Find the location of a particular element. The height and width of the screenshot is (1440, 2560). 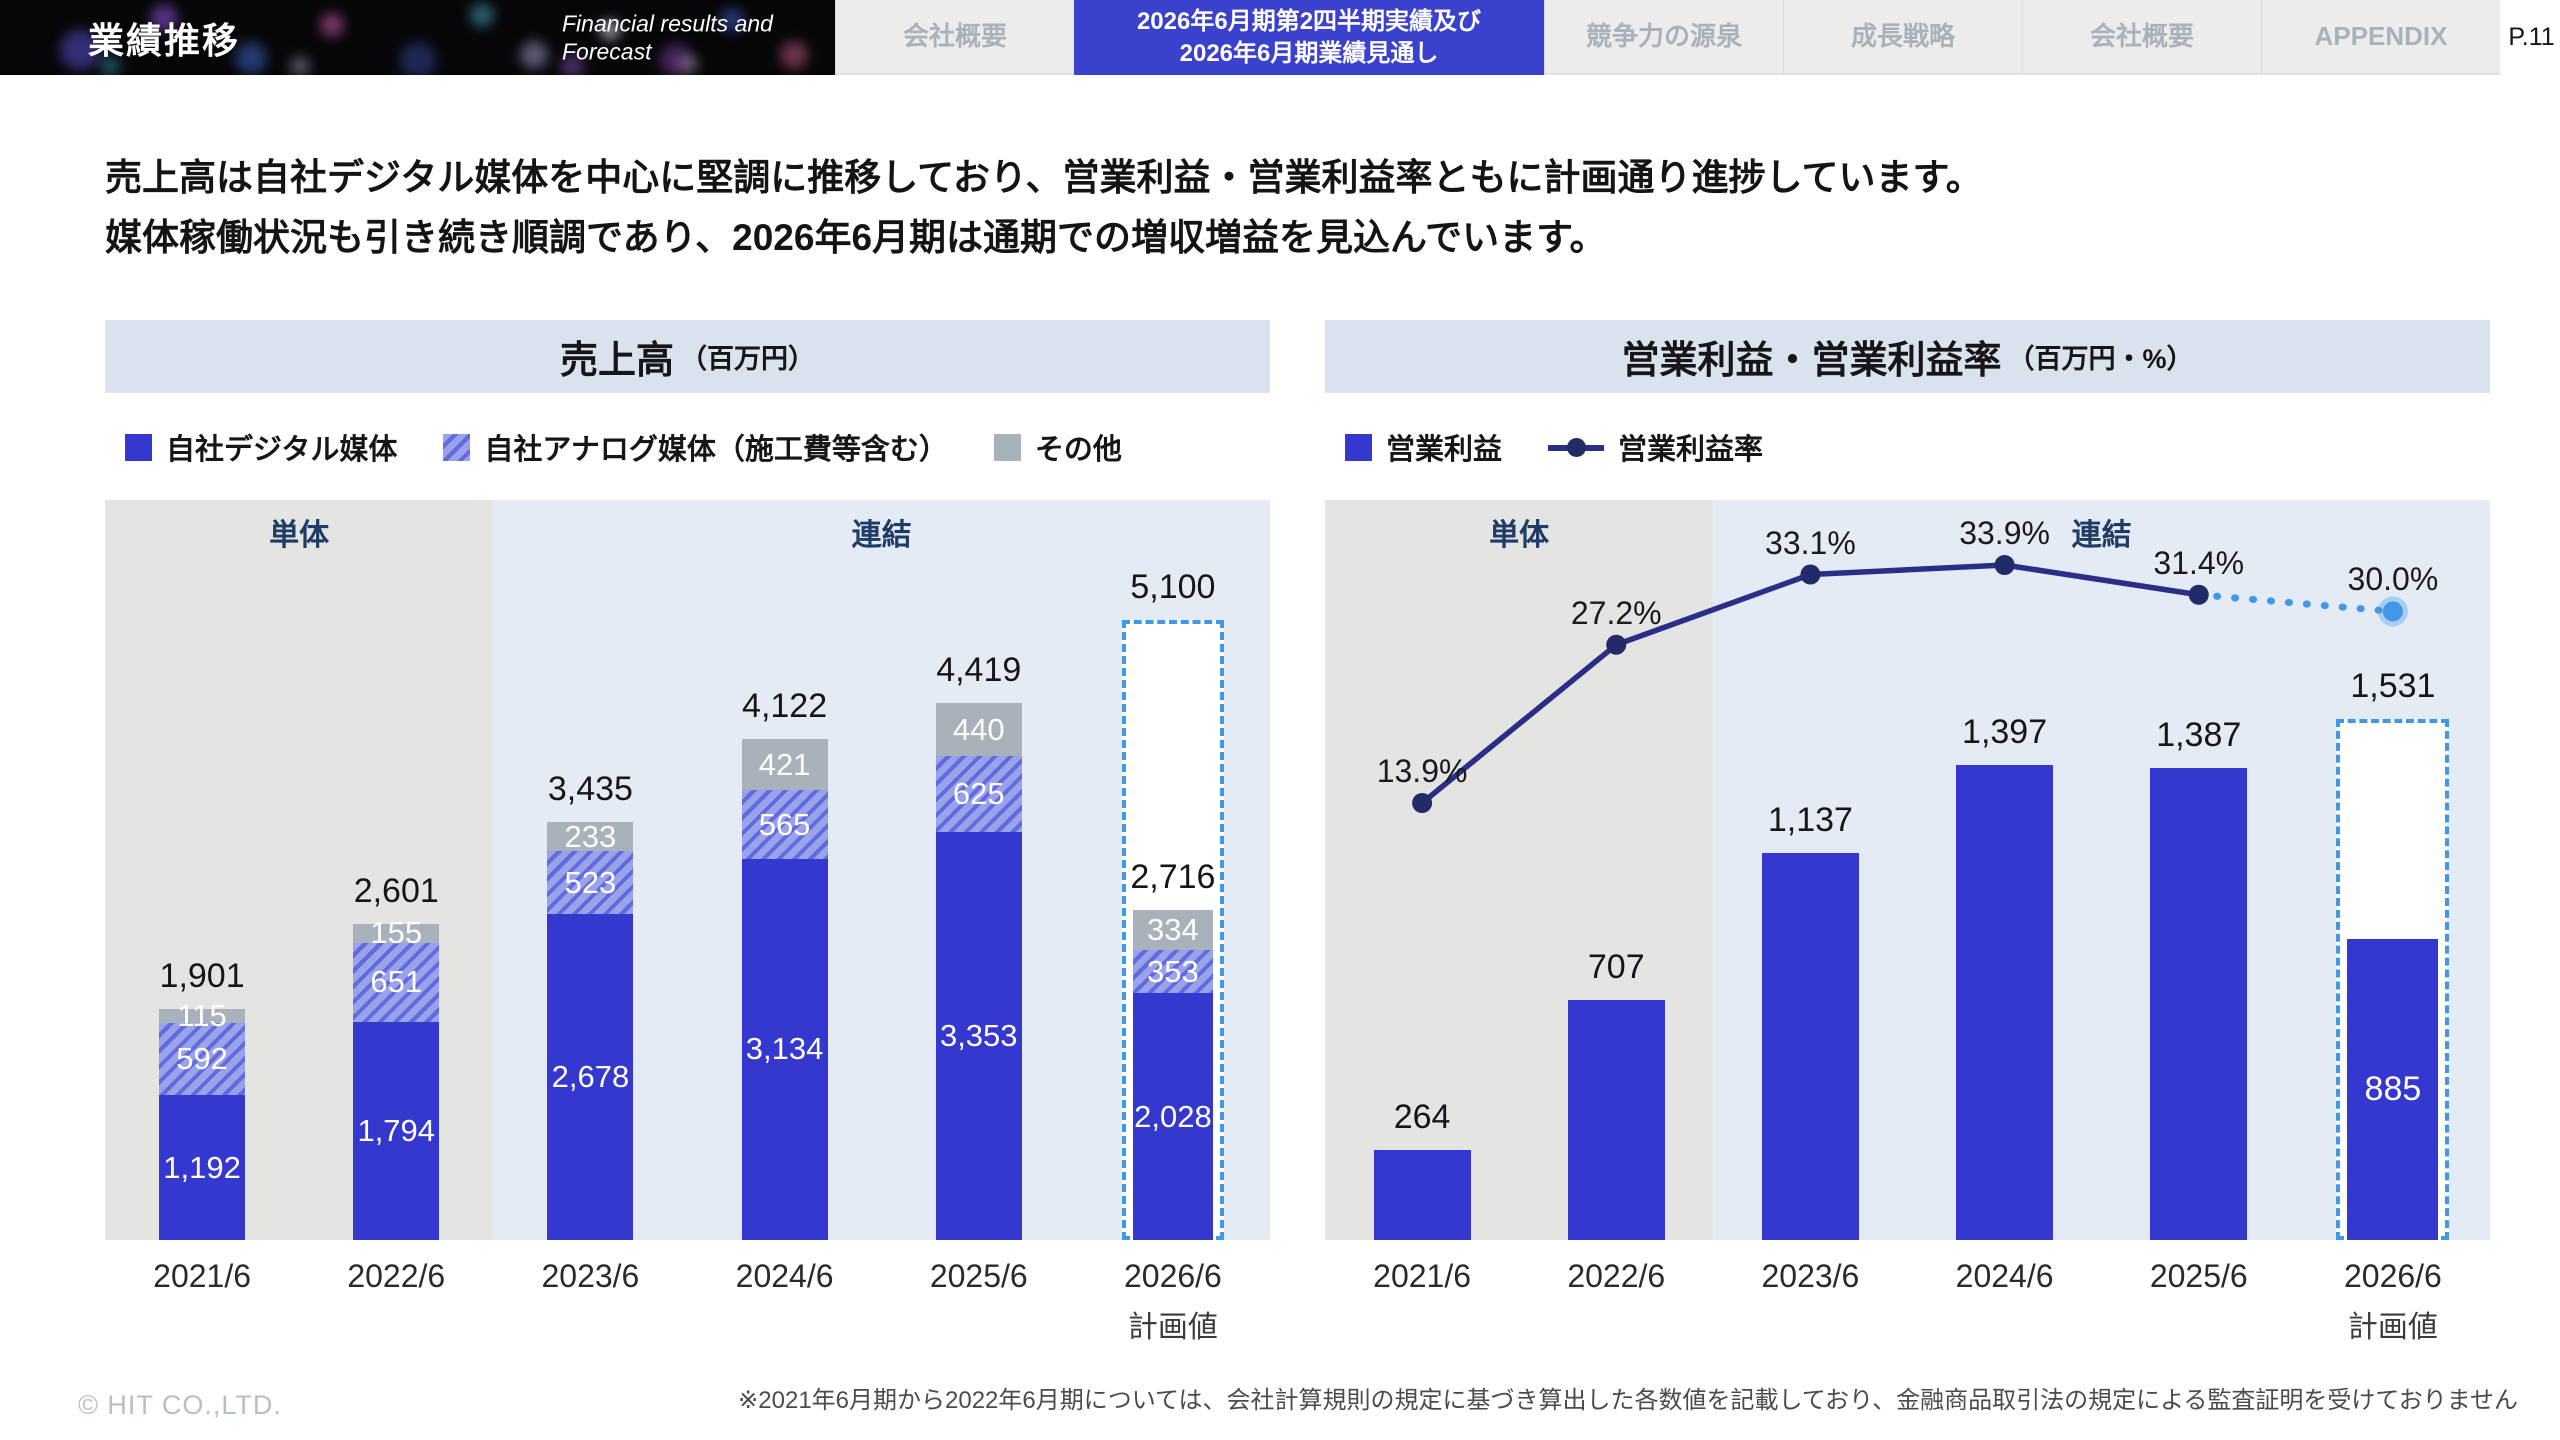

analog-swatch-icon is located at coordinates (457, 447).